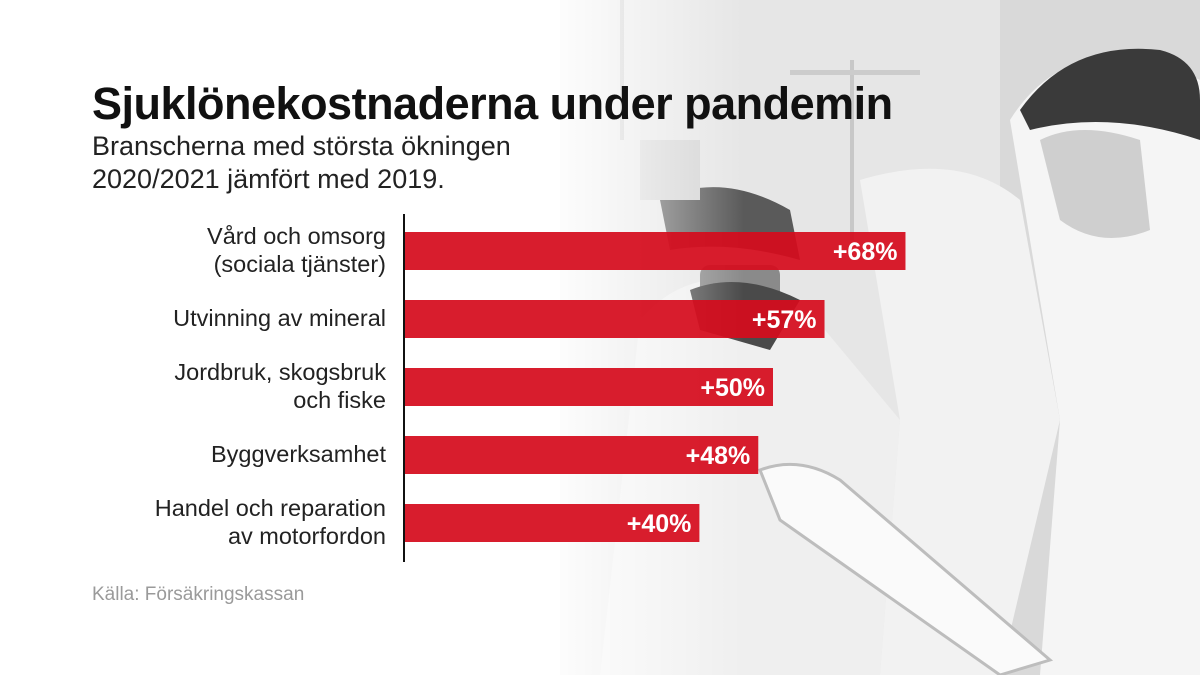  What do you see at coordinates (492, 103) in the screenshot?
I see `chart-title: Sjuklönekostnaderna under pandemin` at bounding box center [492, 103].